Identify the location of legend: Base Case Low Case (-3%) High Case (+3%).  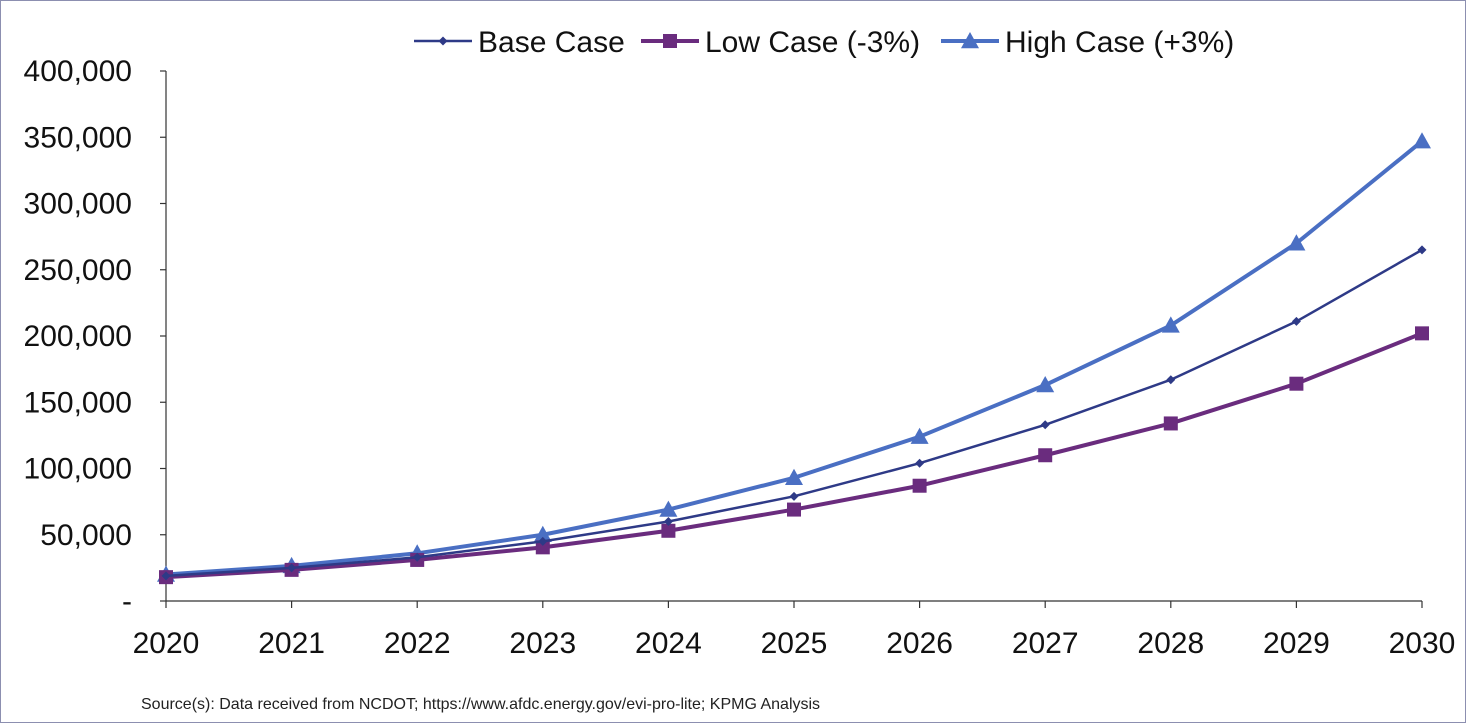
(824, 42).